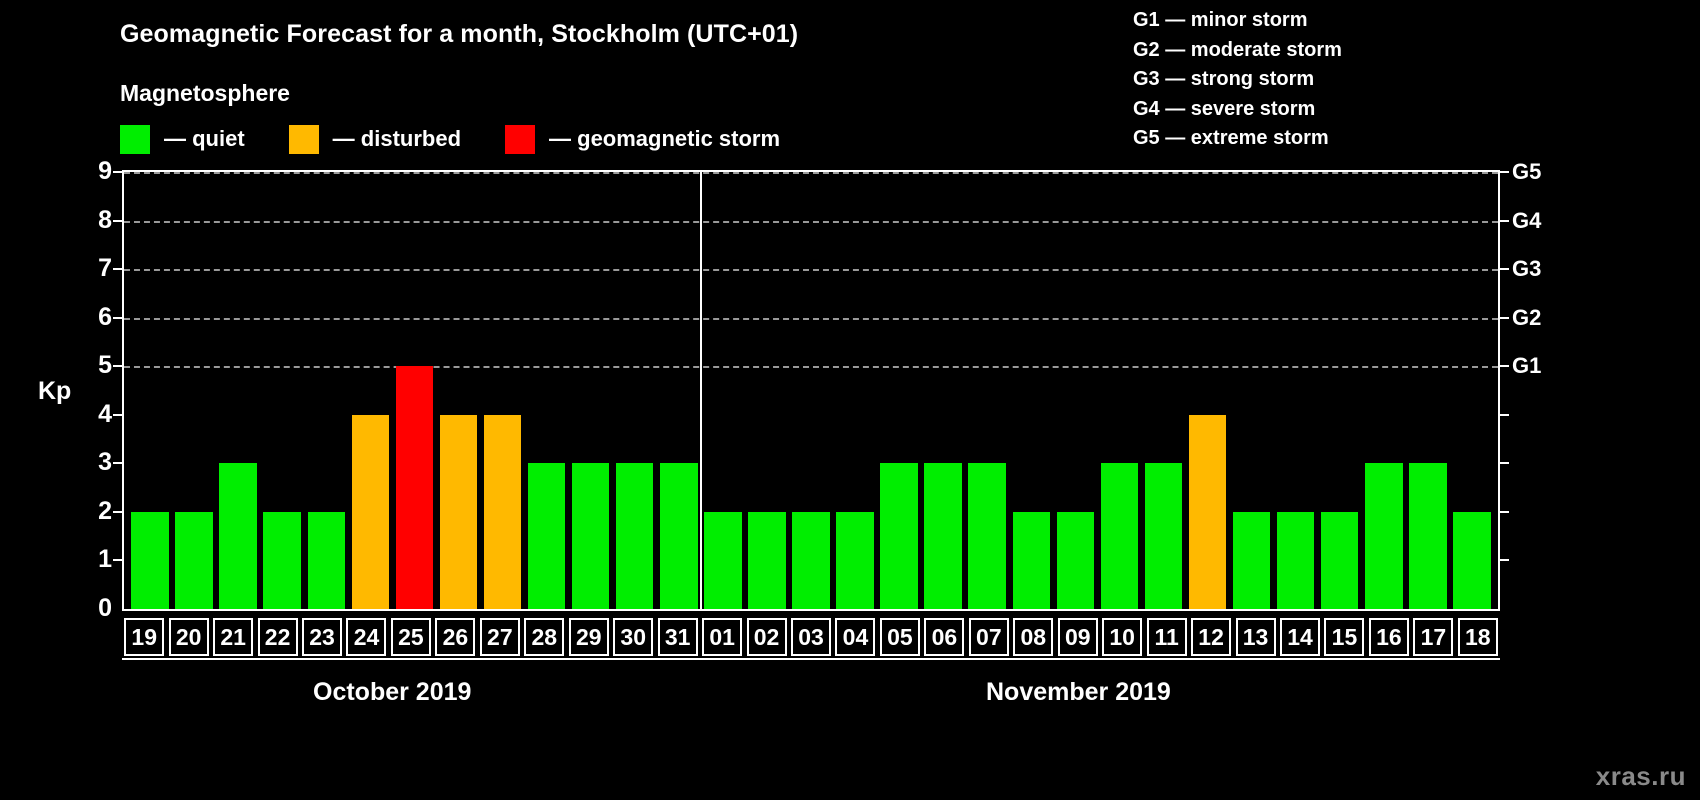 Image resolution: width=1700 pixels, height=800 pixels. I want to click on date-label-06: 06, so click(944, 637).